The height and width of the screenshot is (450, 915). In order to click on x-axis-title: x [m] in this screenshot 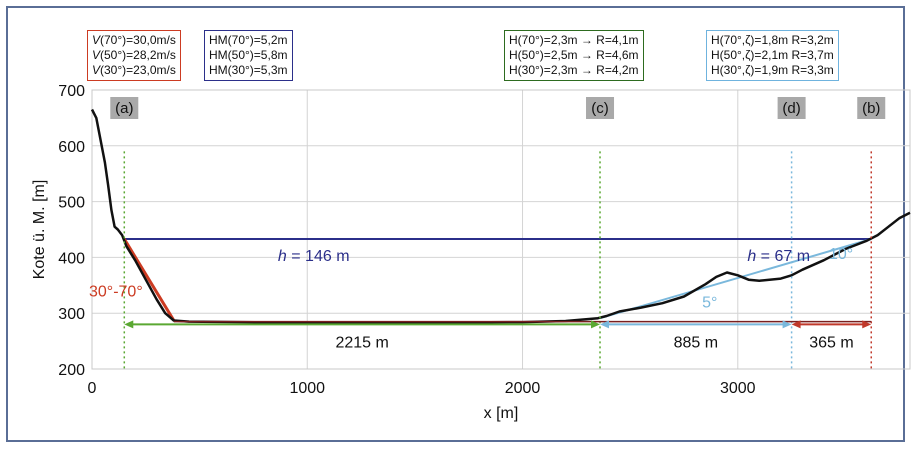, I will do `click(501, 413)`.